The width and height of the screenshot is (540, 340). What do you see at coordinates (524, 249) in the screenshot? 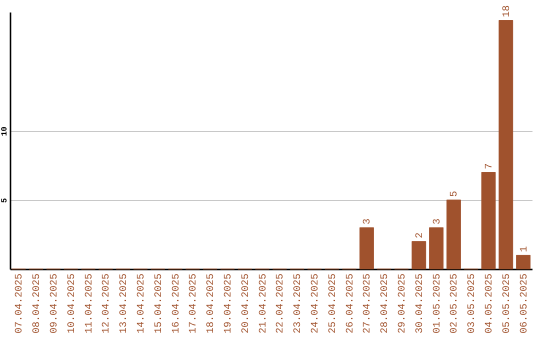
I see `data-label: 1` at bounding box center [524, 249].